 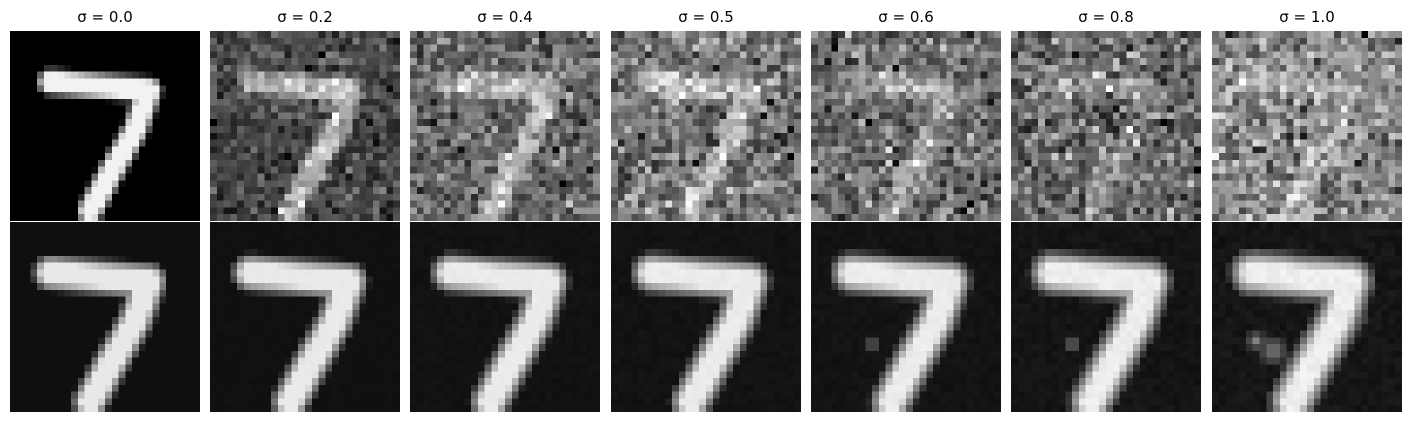 I want to click on column-title-3: σ = 0.5, so click(x=706, y=17).